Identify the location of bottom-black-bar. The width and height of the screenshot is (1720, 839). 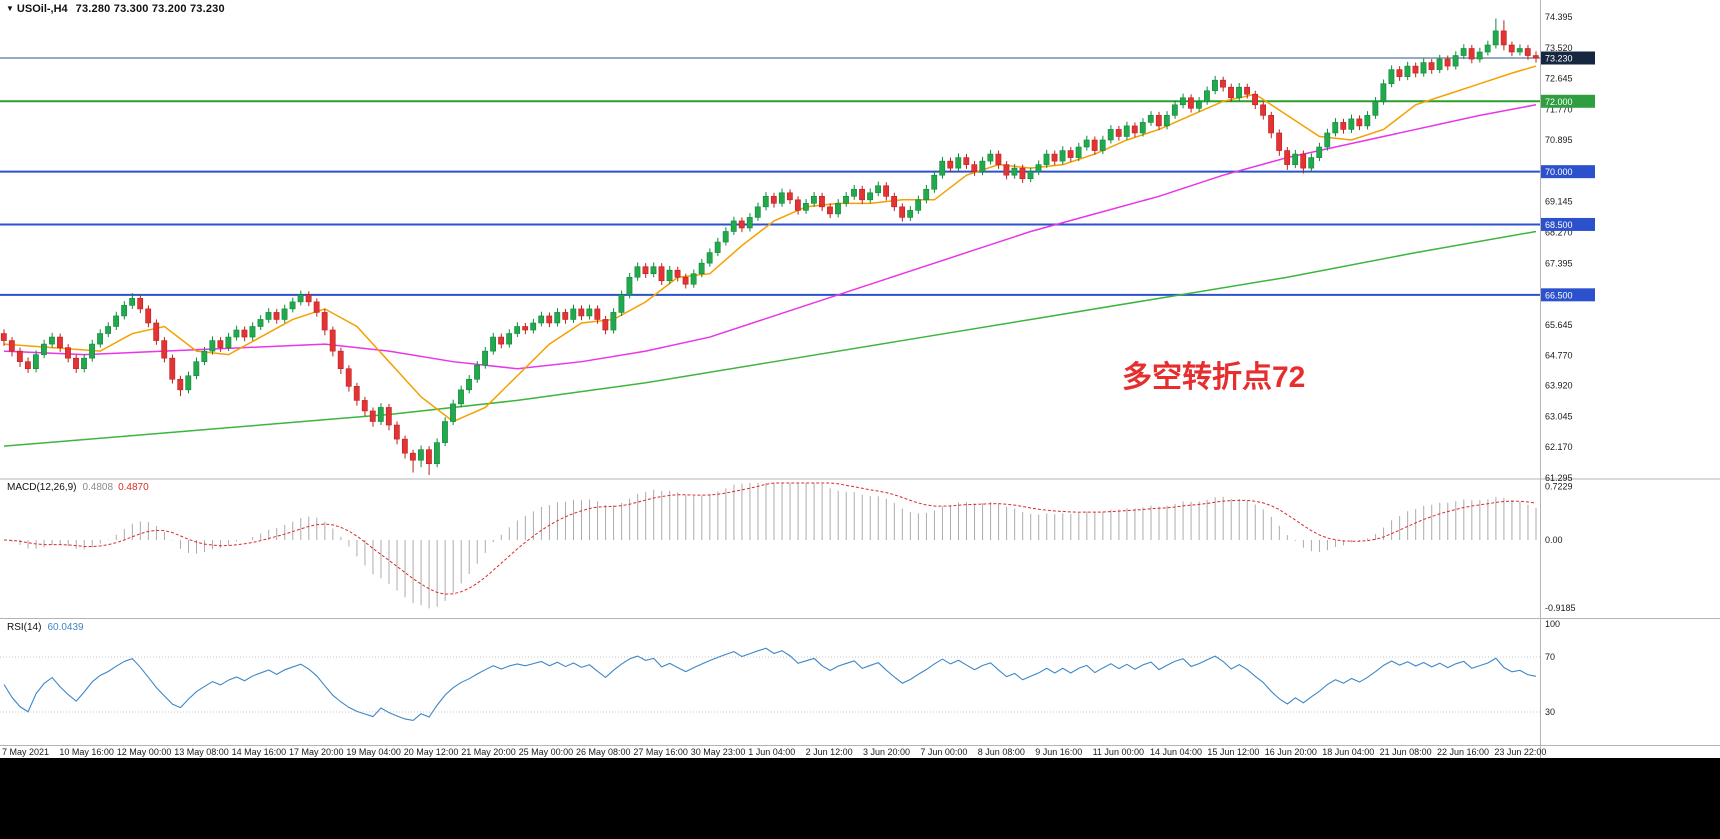
(860, 798).